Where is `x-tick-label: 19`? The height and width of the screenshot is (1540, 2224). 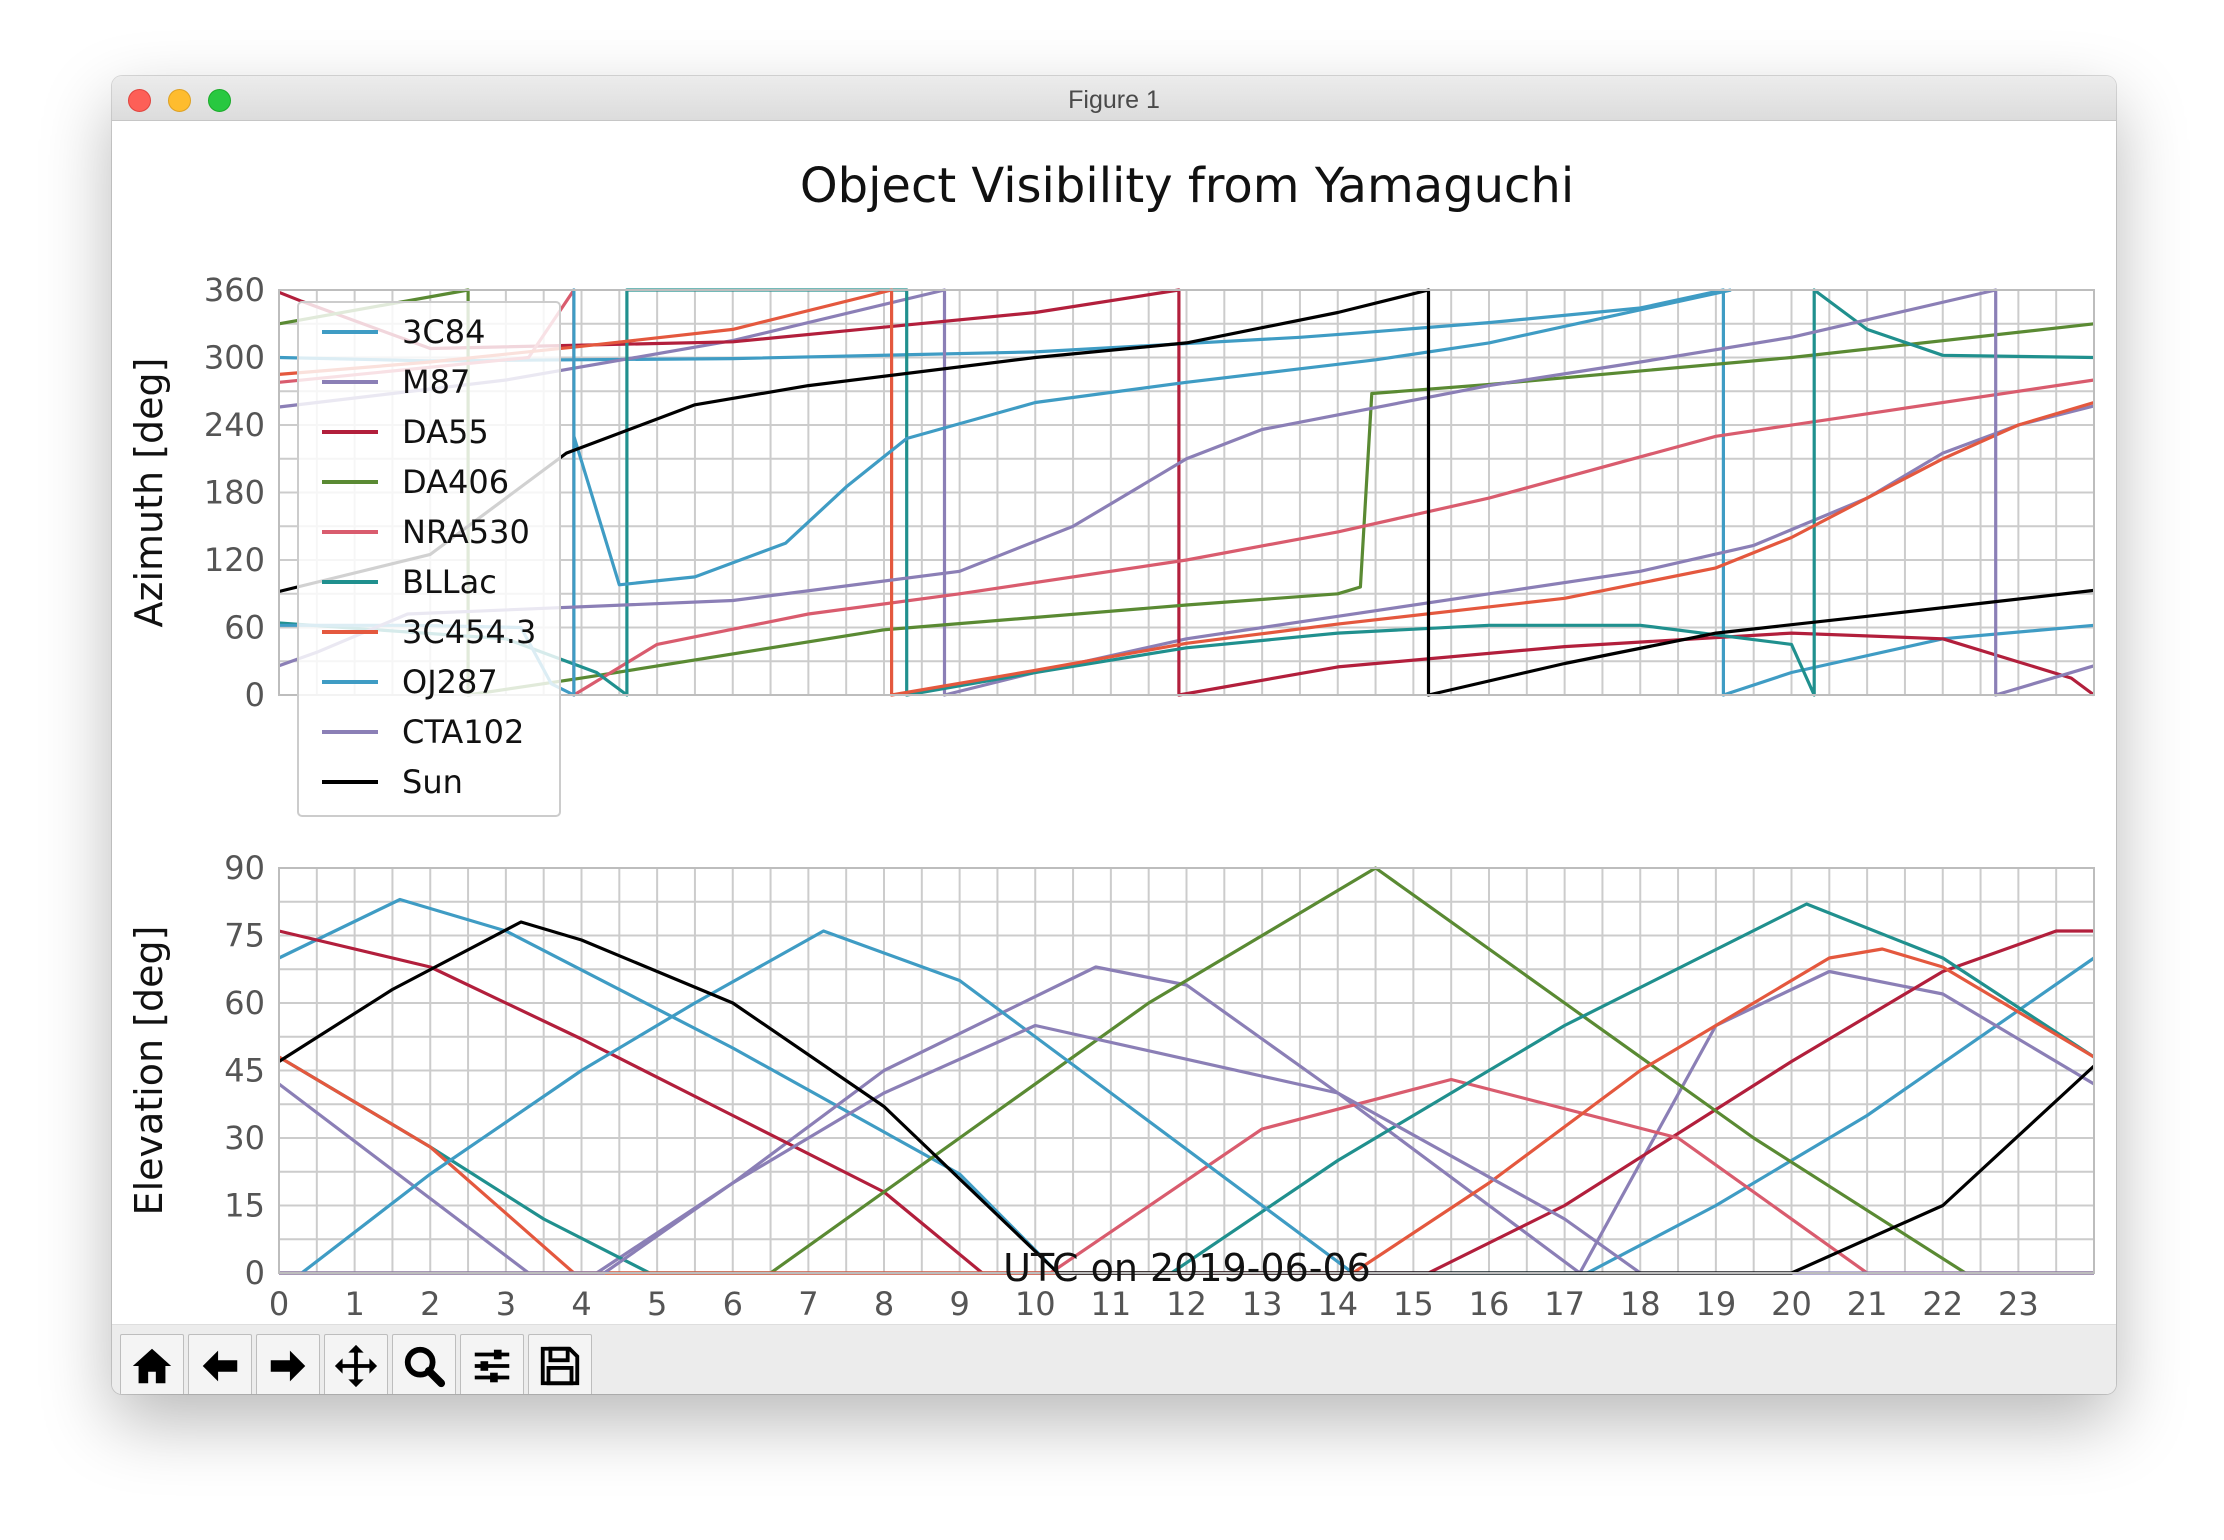 x-tick-label: 19 is located at coordinates (1716, 1304).